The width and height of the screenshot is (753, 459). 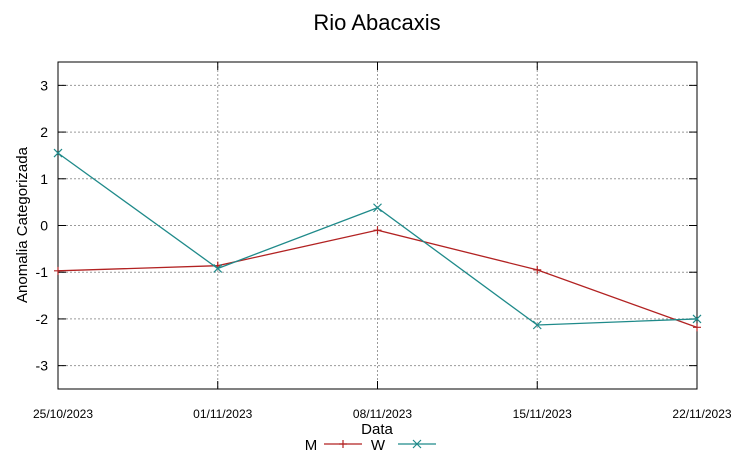 What do you see at coordinates (343, 444) in the screenshot?
I see `legend-marker-M` at bounding box center [343, 444].